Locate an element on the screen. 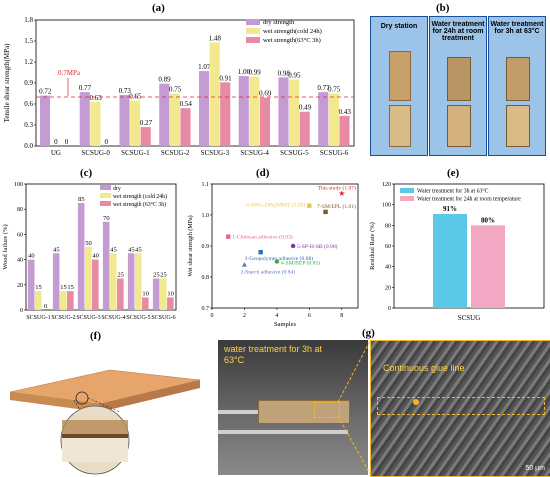 This screenshot has height=477, width=550. x-tick-label: 2 is located at coordinates (244, 316).